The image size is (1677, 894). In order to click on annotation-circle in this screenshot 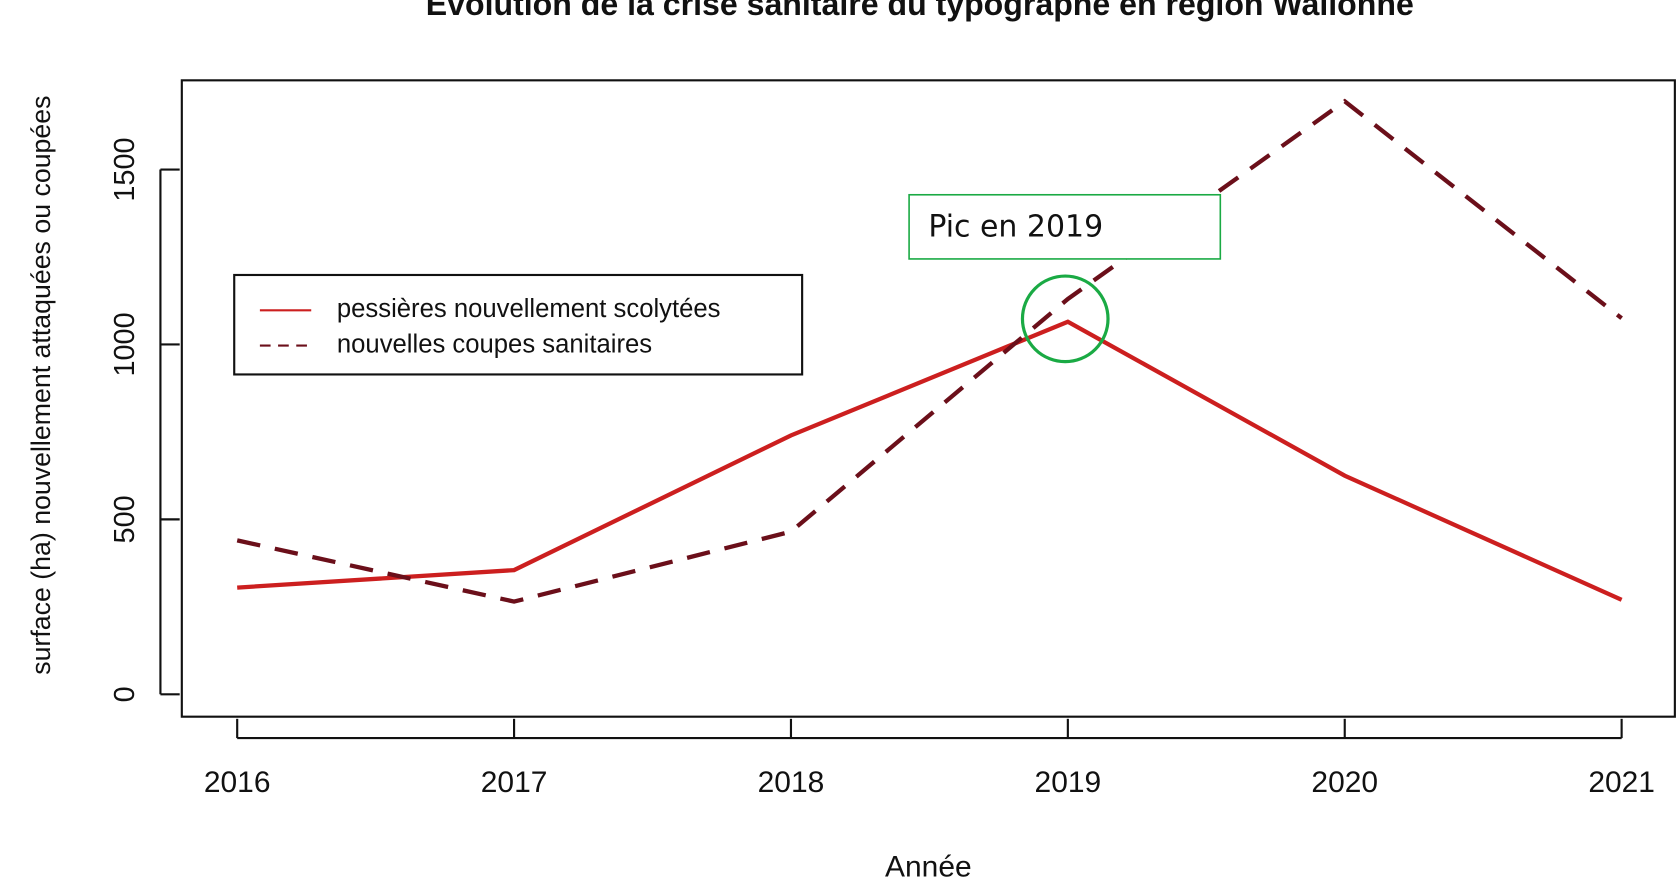, I will do `click(1065, 319)`.